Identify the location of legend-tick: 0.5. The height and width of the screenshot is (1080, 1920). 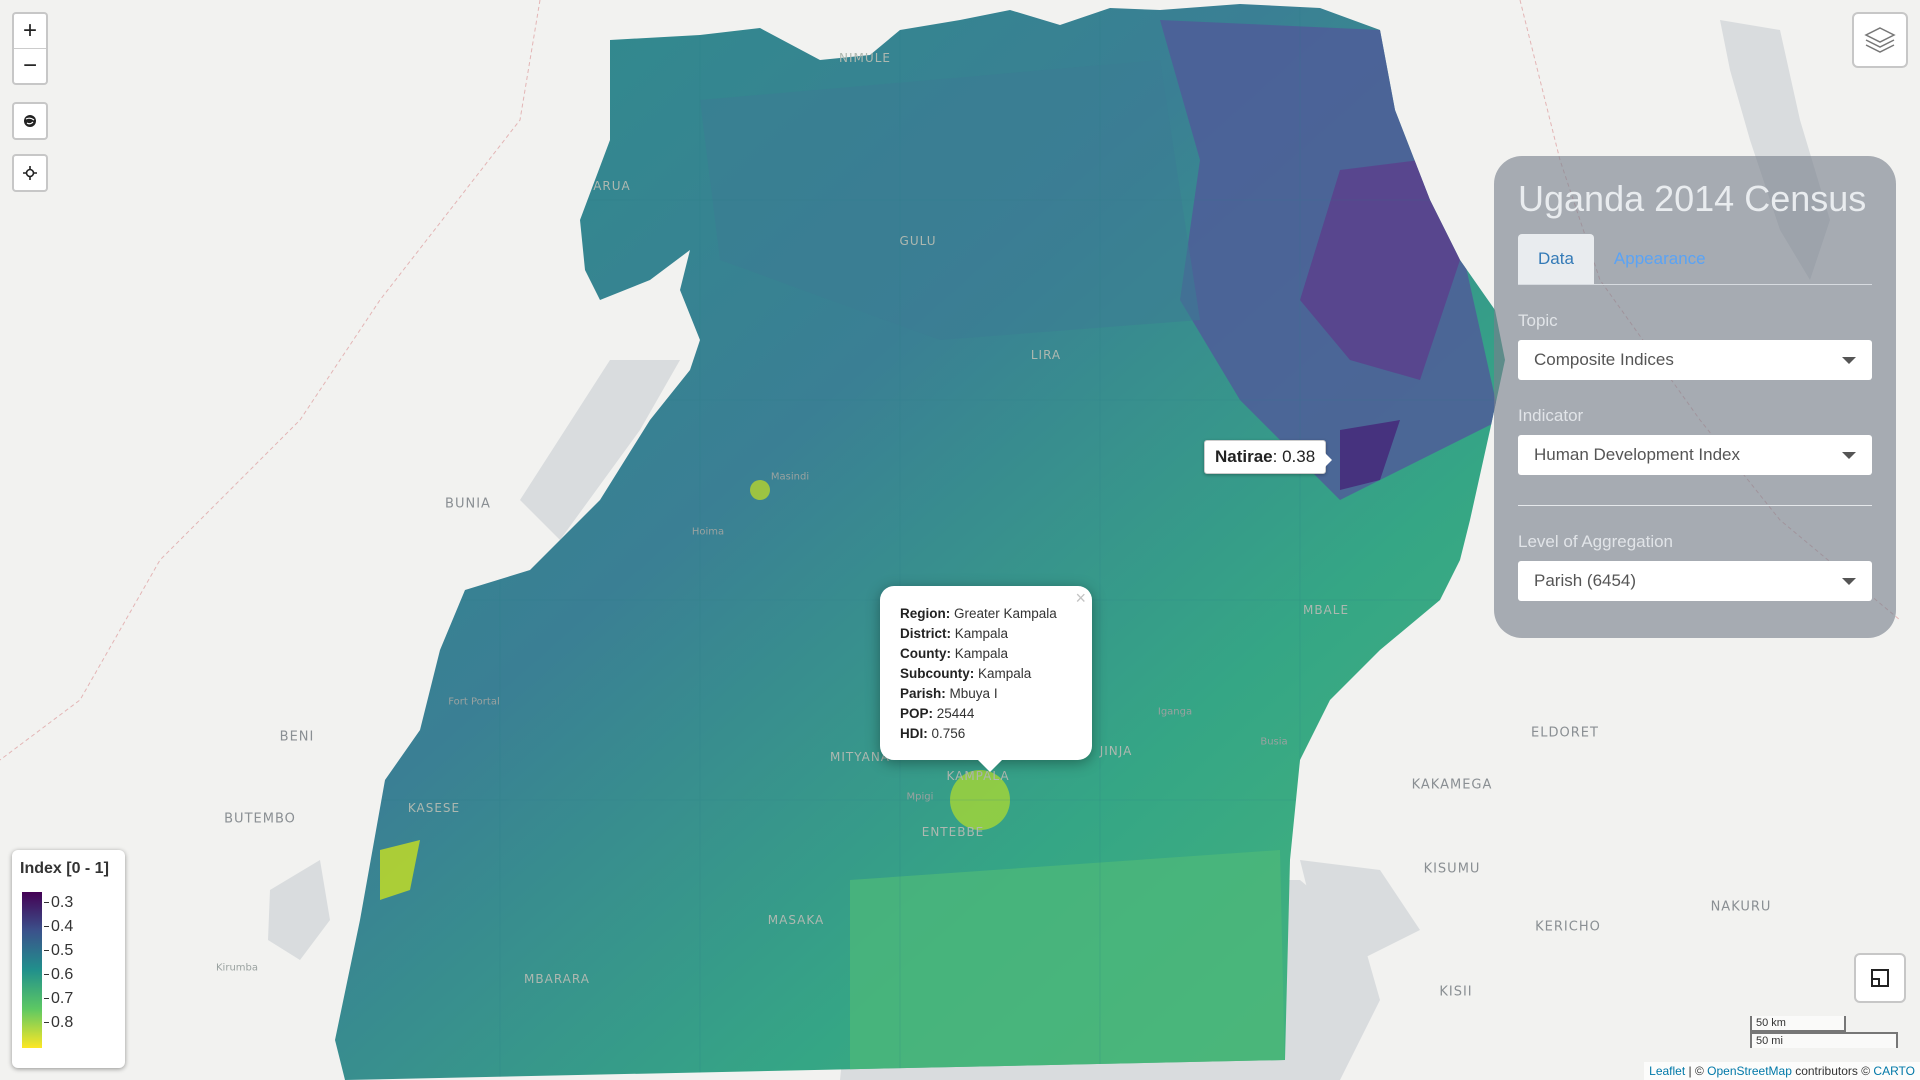
(58, 951).